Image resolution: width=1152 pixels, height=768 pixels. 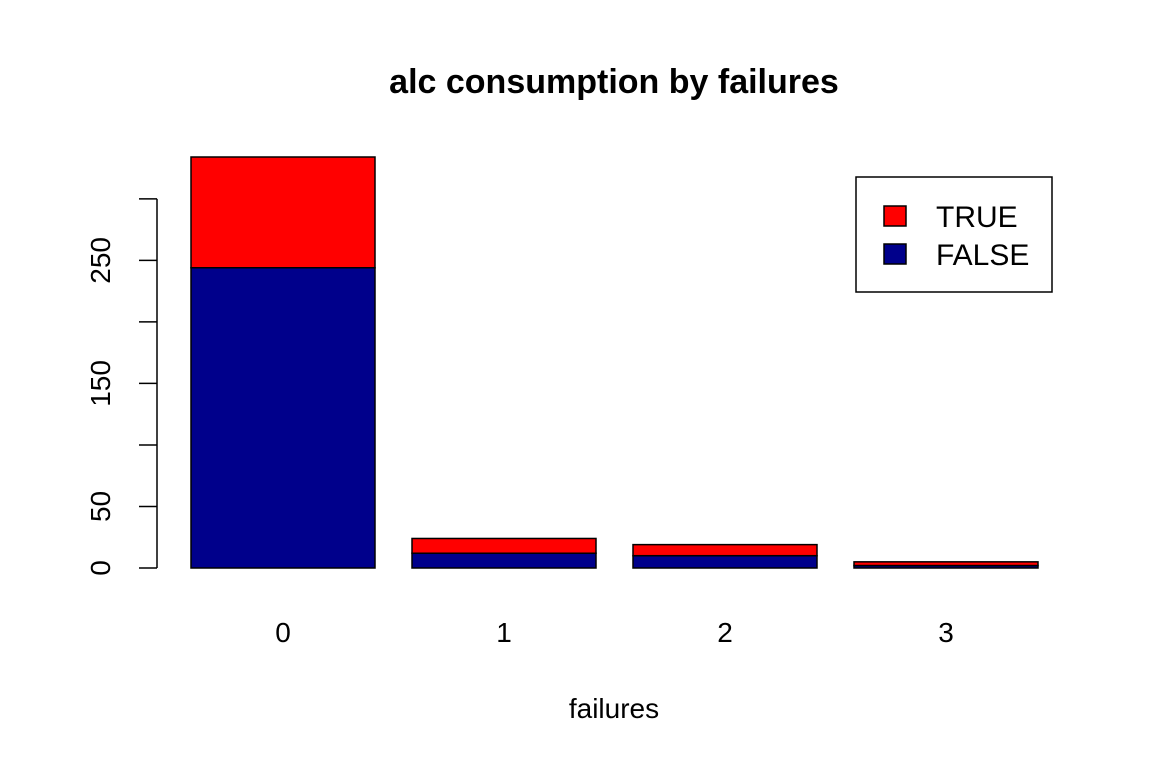 What do you see at coordinates (614, 82) in the screenshot?
I see `chart-title: alc consumption by failures` at bounding box center [614, 82].